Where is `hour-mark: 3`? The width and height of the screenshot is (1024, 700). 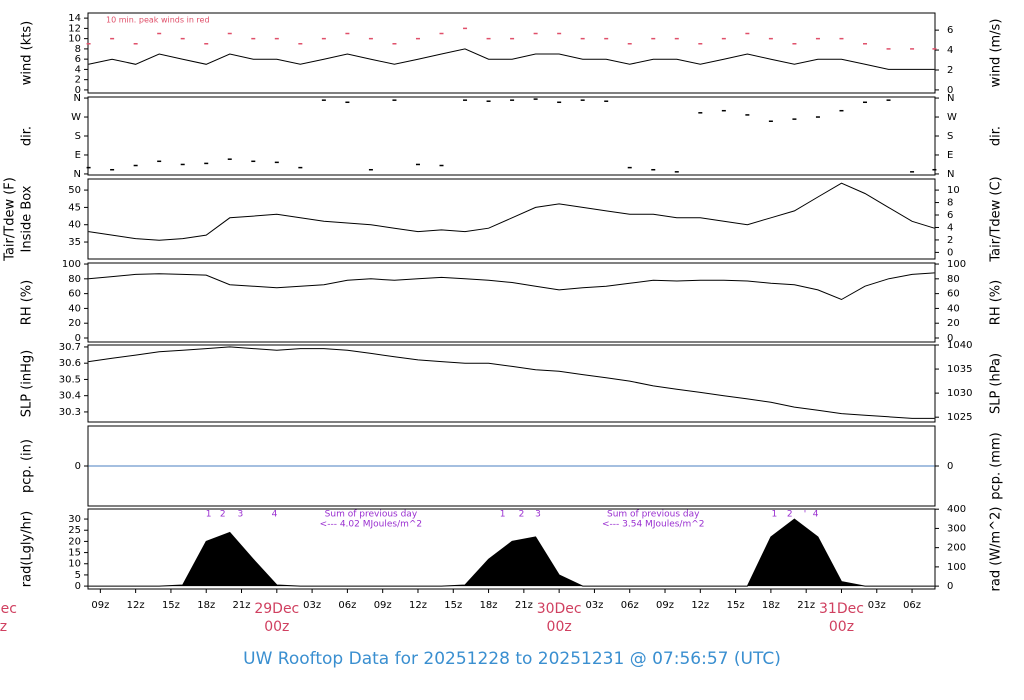 hour-mark: 3 is located at coordinates (240, 515).